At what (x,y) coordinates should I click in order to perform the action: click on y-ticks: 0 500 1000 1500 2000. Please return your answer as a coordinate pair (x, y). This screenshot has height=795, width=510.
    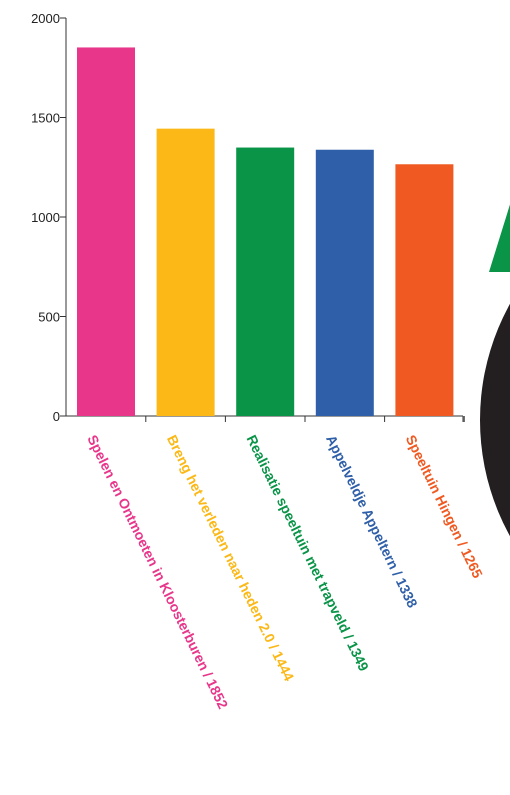
    Looking at the image, I should click on (48, 217).